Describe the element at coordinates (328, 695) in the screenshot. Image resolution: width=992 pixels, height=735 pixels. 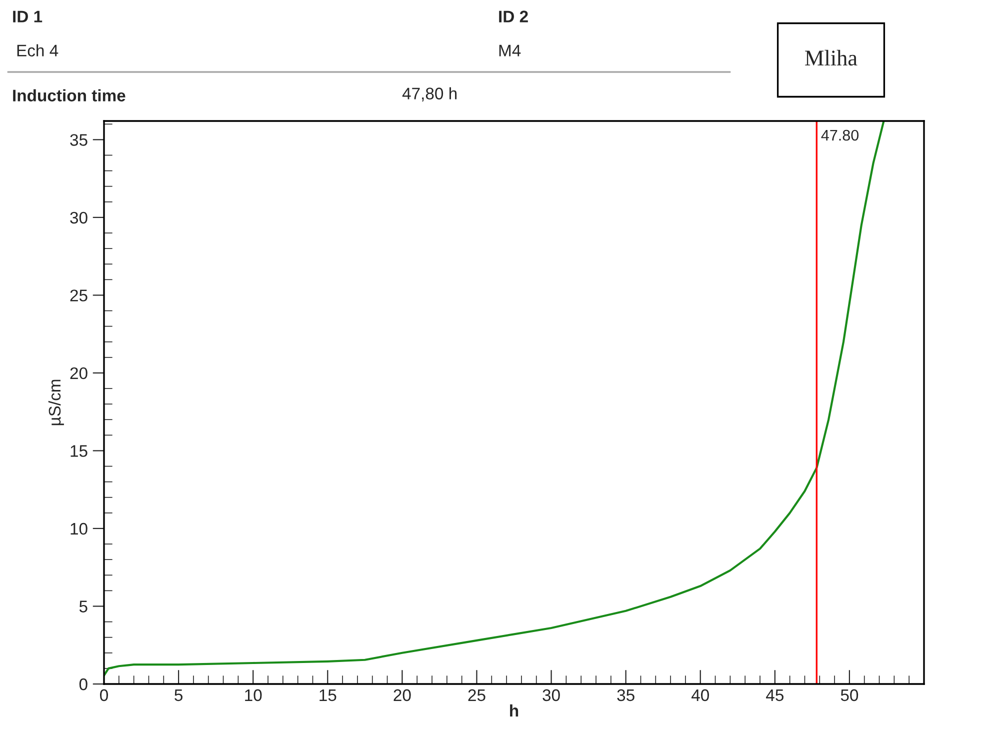
I see `x-tick-label: 15` at that location.